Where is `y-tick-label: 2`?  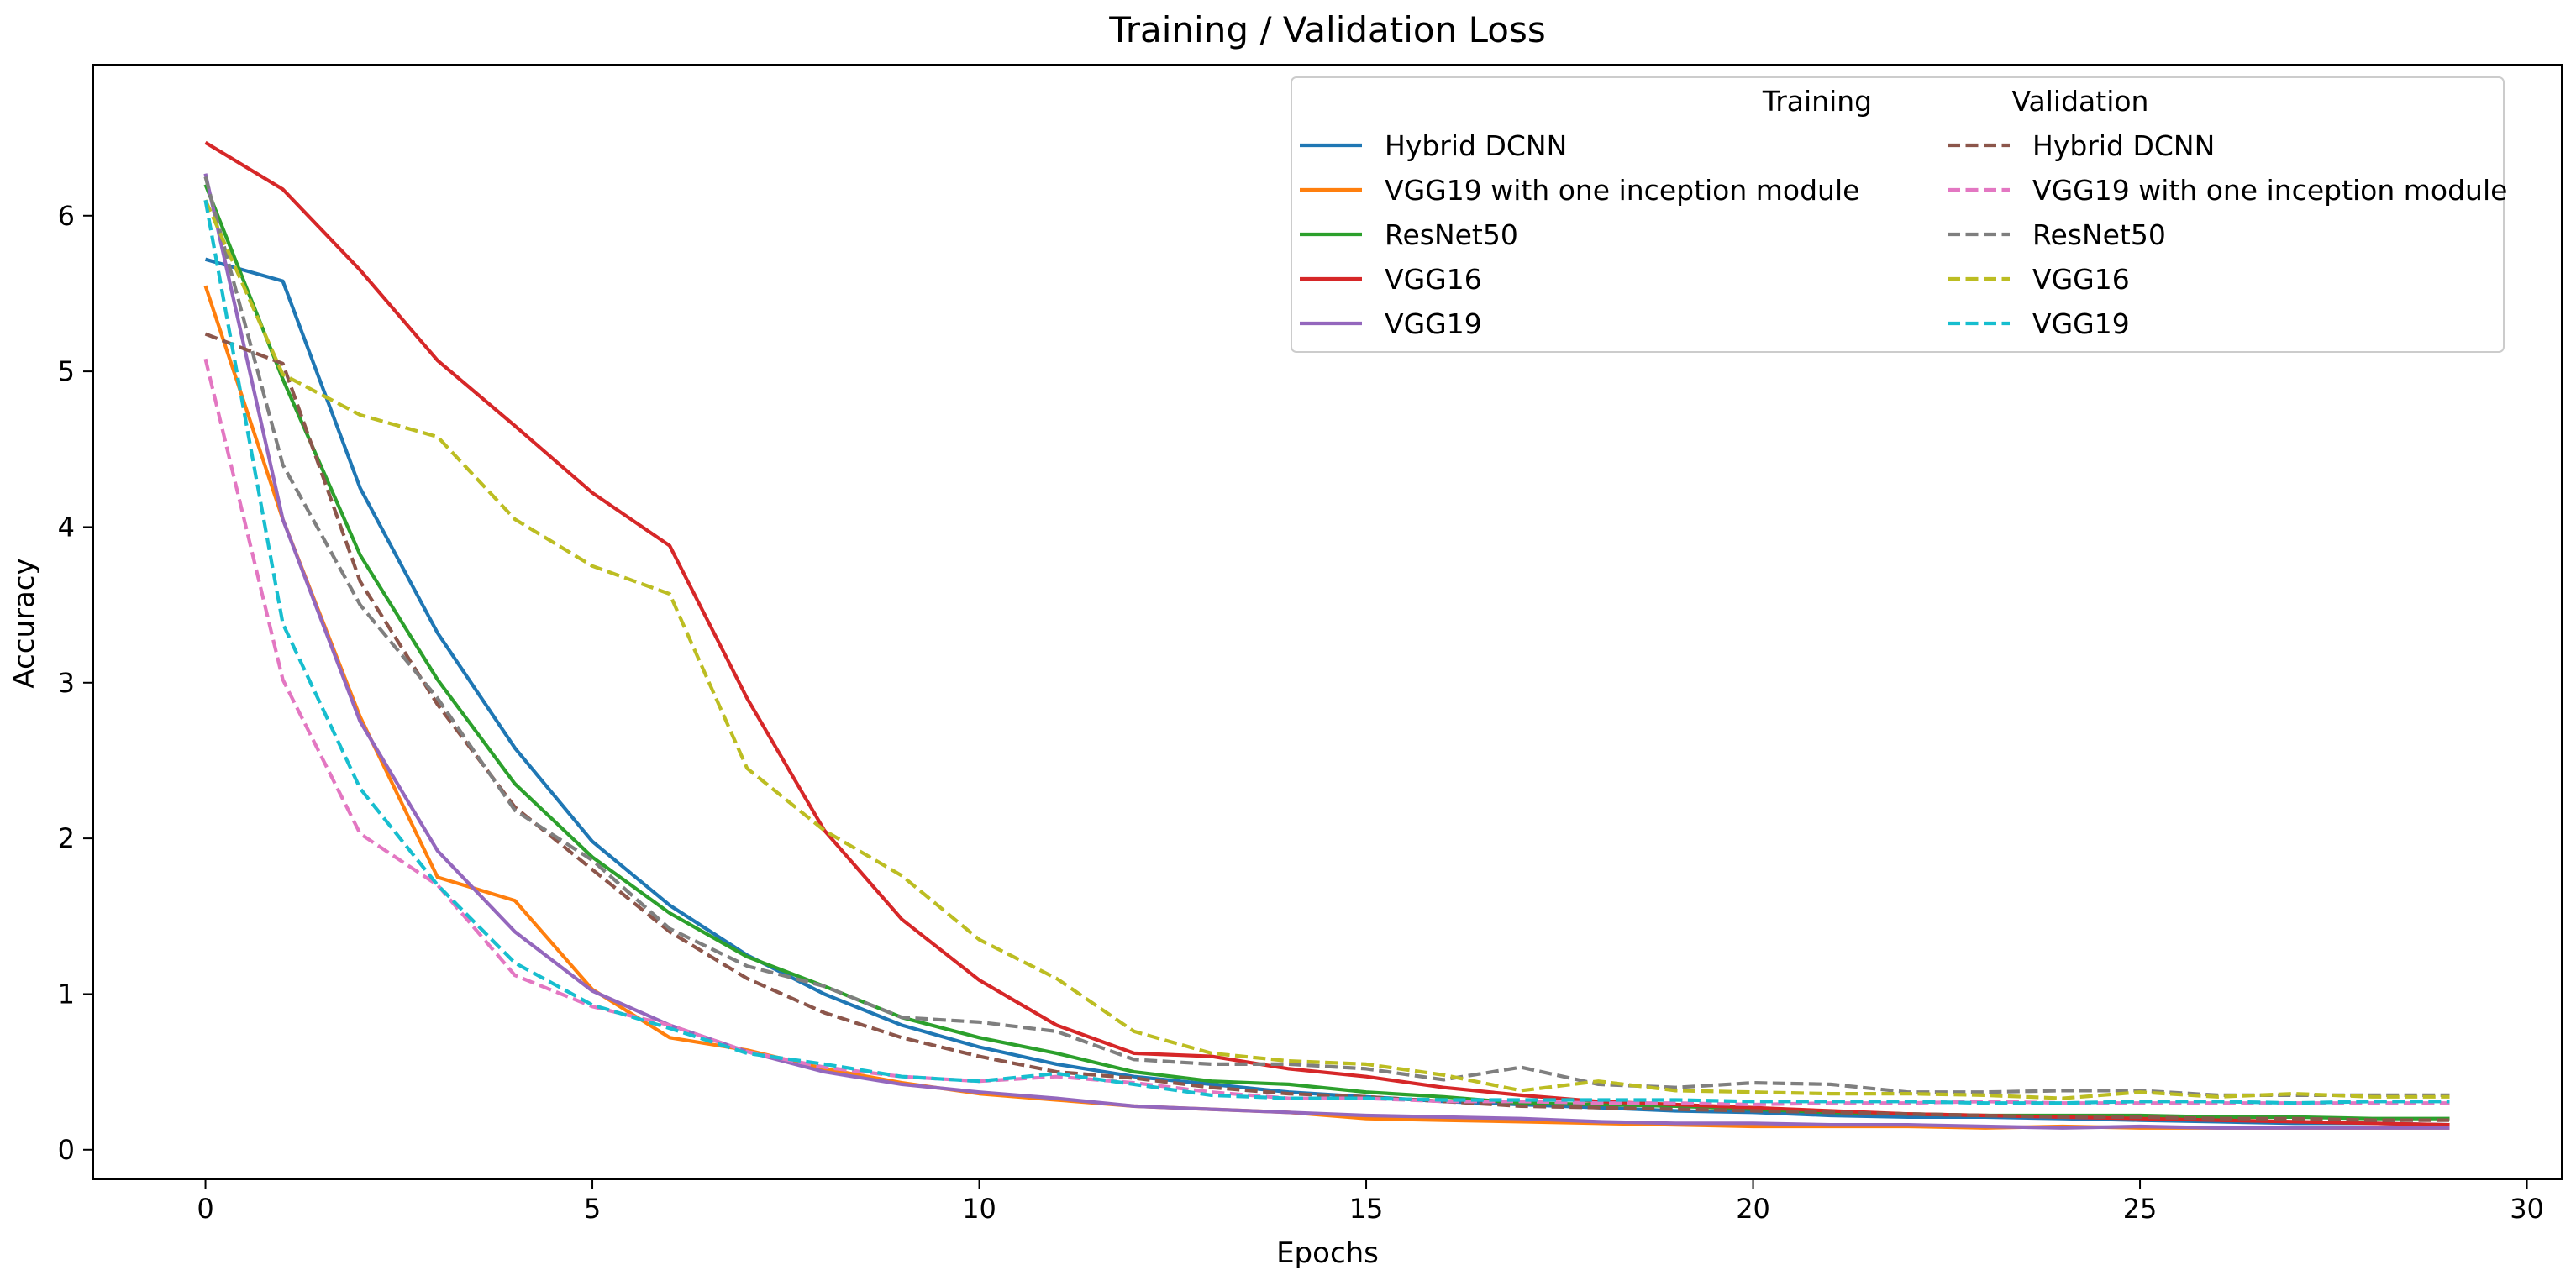 y-tick-label: 2 is located at coordinates (66, 838).